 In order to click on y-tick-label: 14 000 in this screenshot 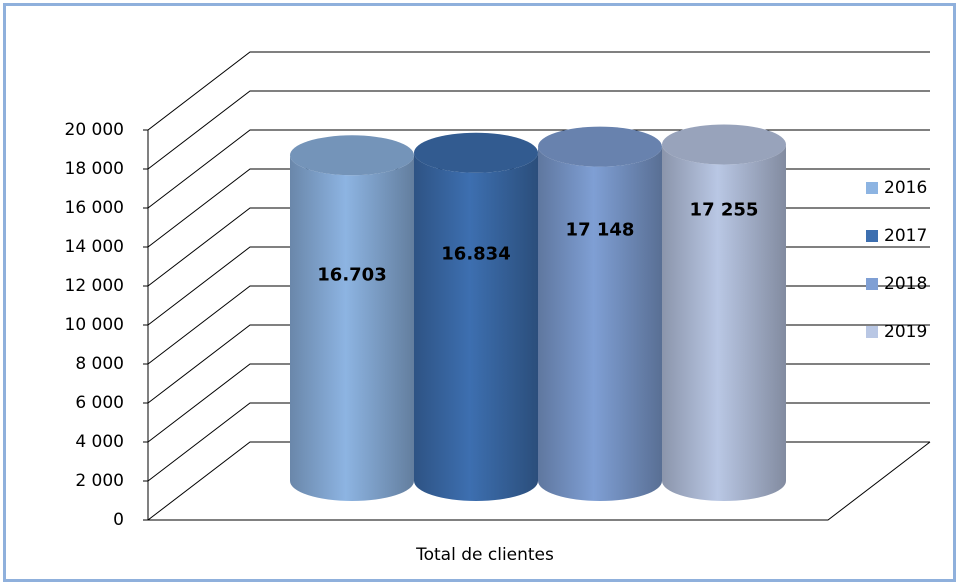, I will do `click(94, 247)`.